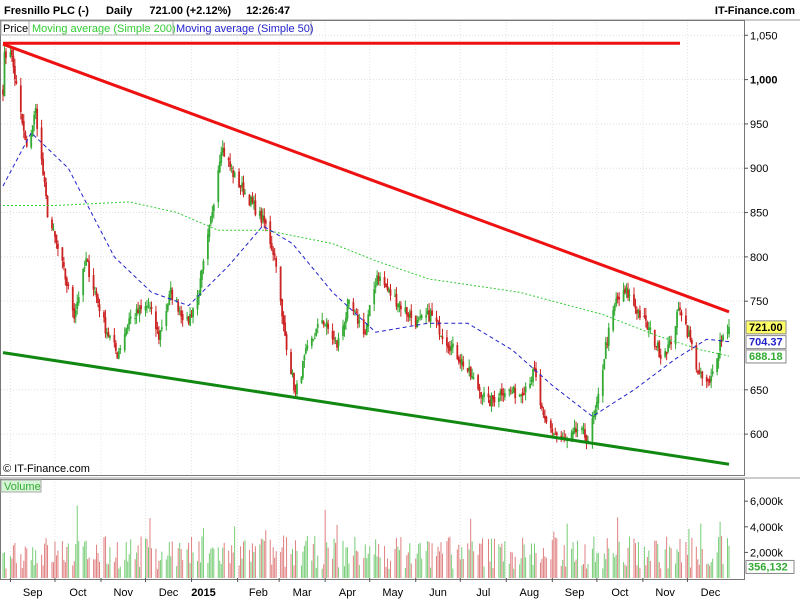  Describe the element at coordinates (755, 11) in the screenshot. I see `brand-label: IT-Finance.com` at that location.